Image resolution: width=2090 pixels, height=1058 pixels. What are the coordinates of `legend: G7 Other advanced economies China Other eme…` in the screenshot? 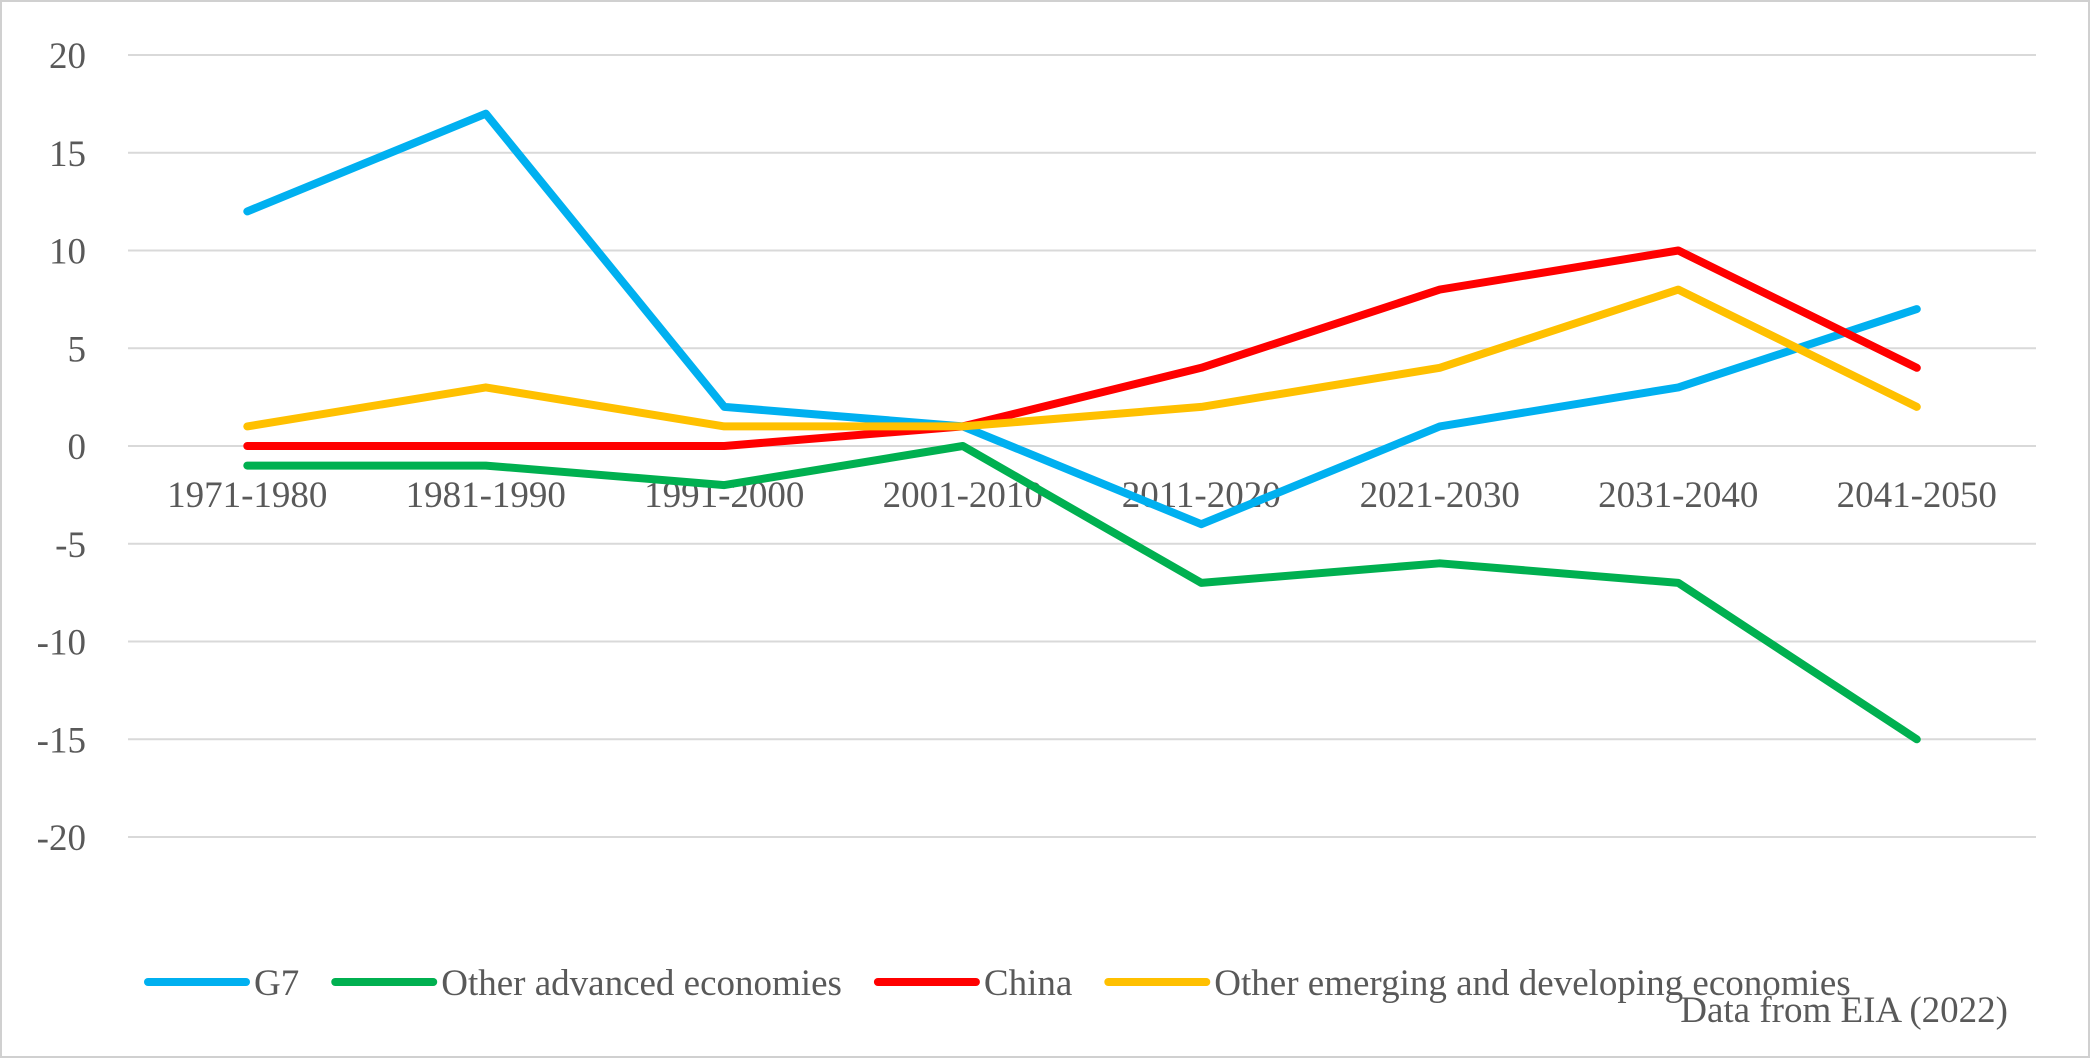 It's located at (997, 983).